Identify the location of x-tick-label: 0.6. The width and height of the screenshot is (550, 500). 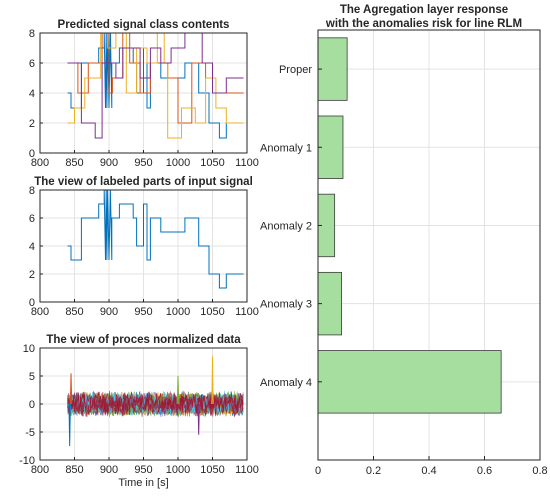
(484, 471).